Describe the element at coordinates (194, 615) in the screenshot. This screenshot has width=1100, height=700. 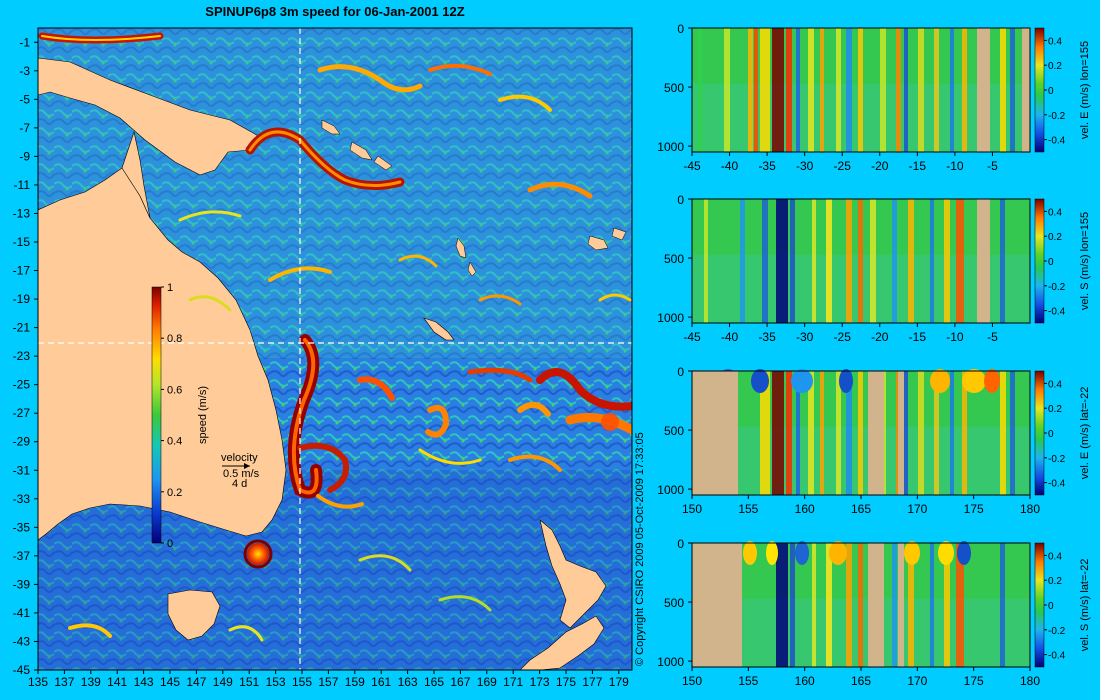
I see `tasmania-land` at that location.